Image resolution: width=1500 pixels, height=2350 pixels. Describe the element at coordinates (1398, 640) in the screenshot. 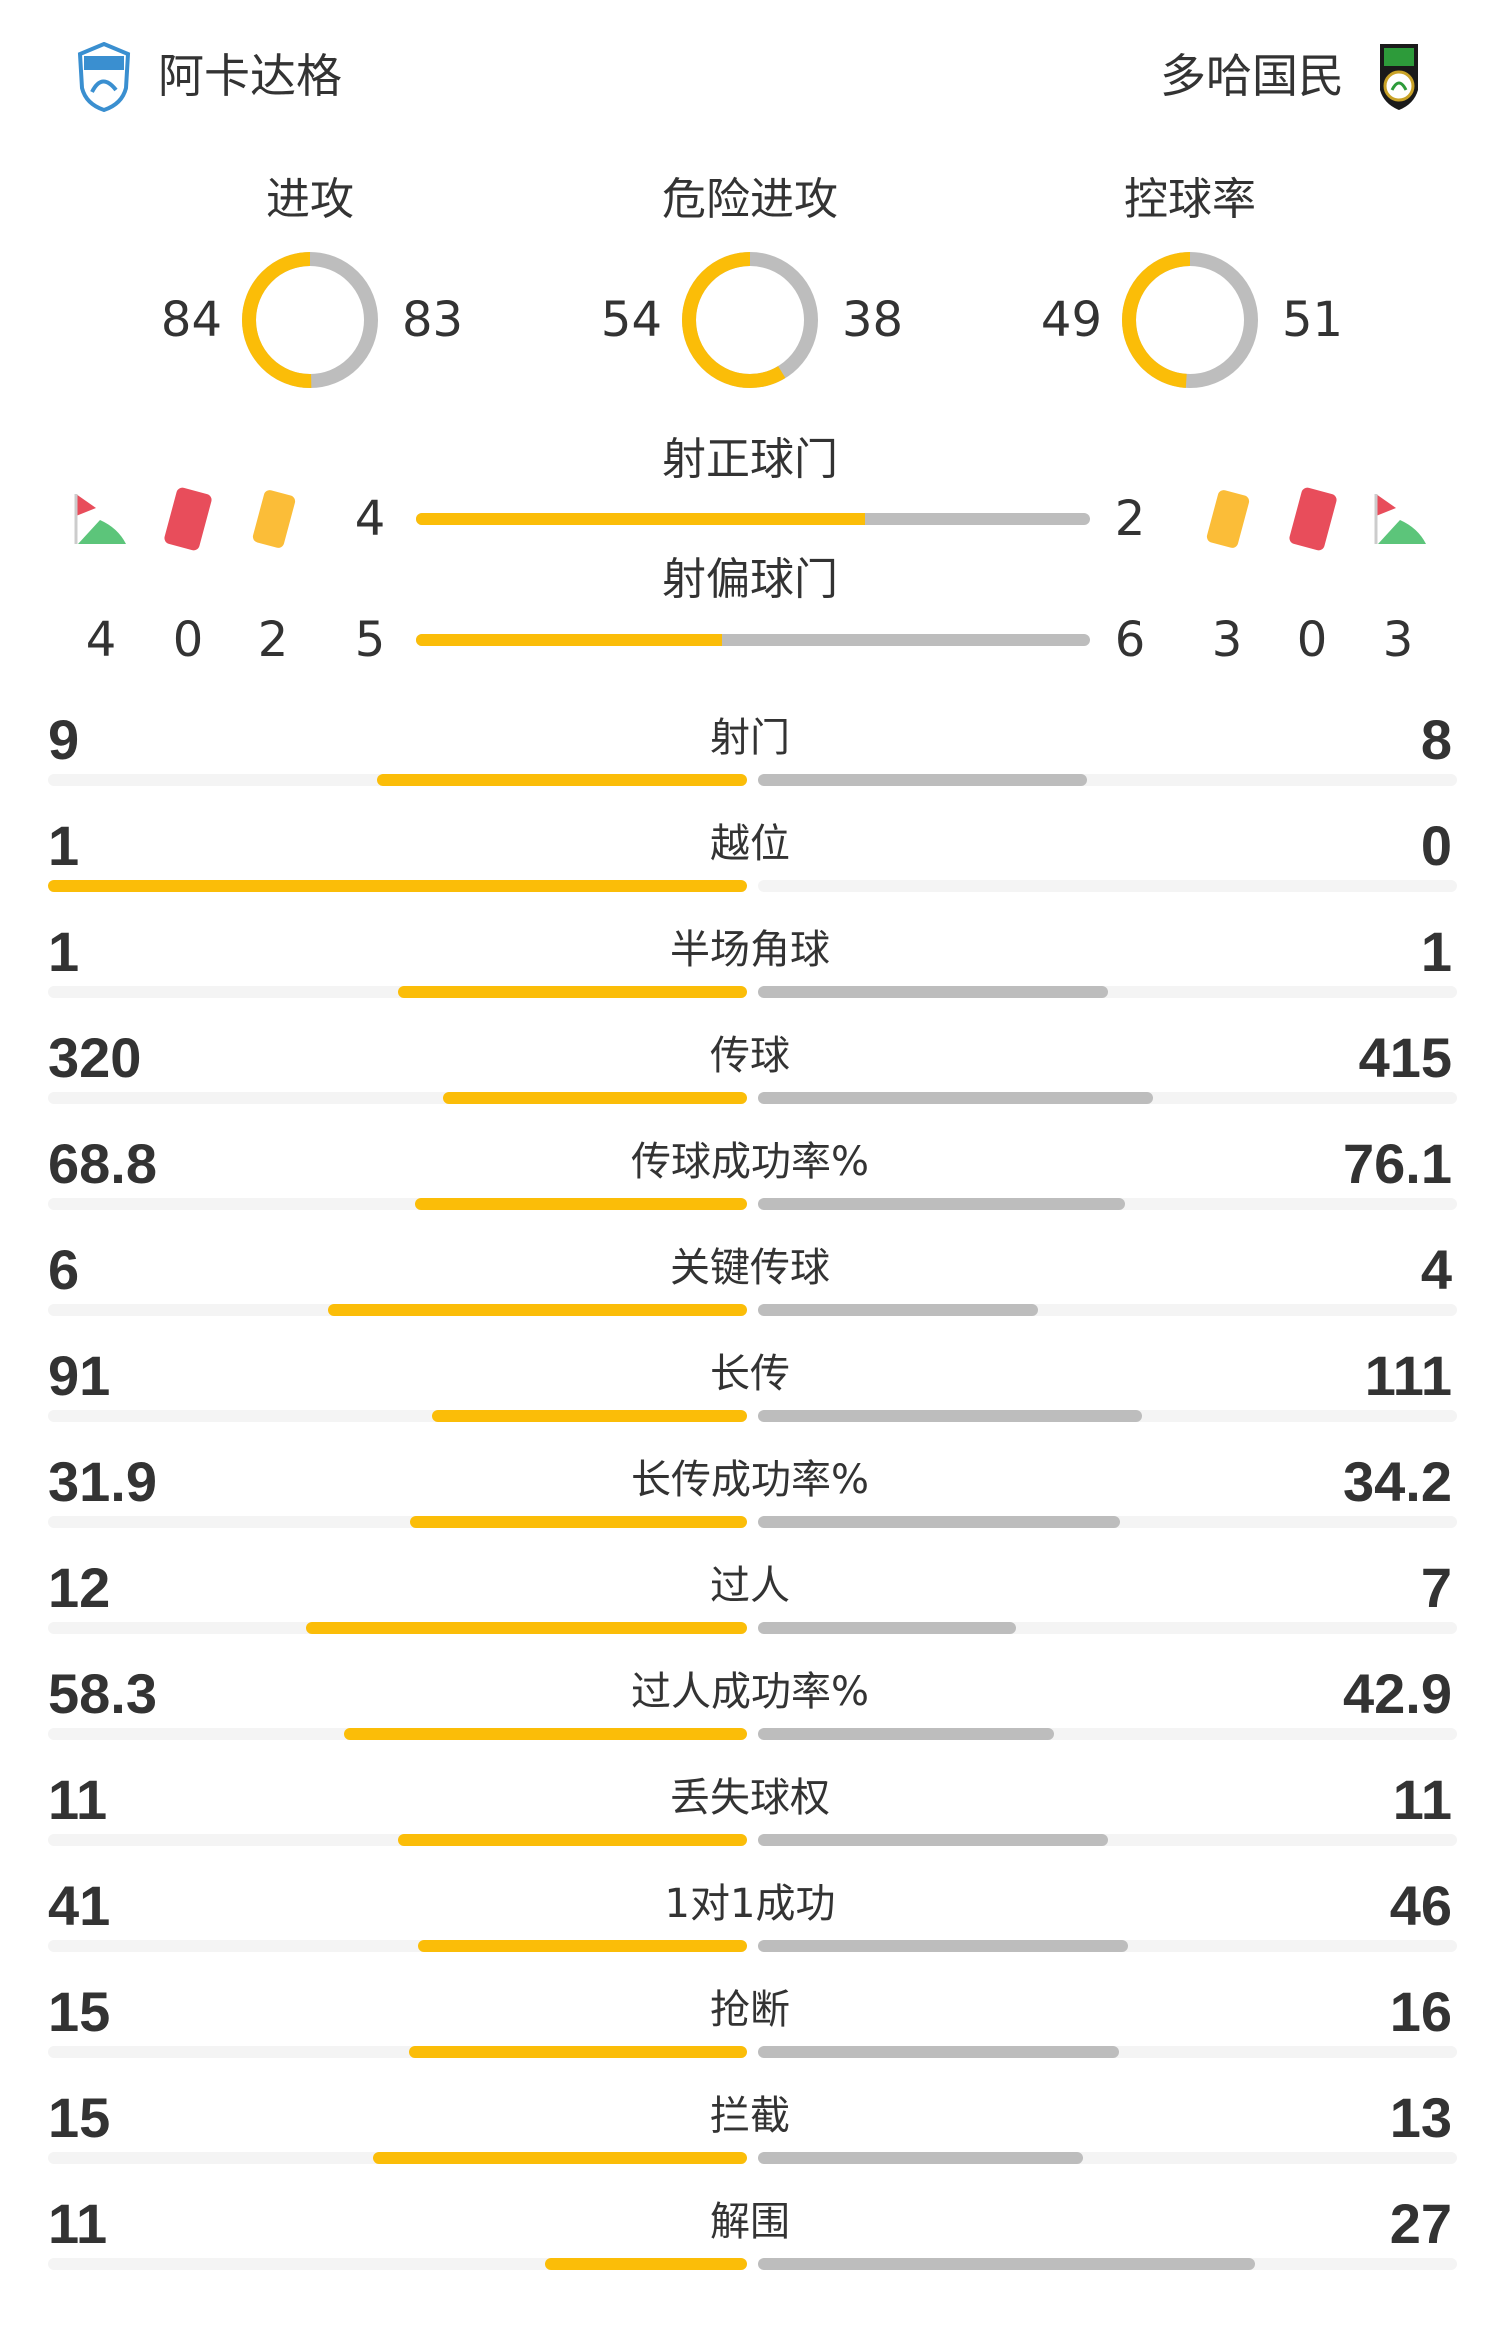

I see `away-corners-count: 3` at that location.